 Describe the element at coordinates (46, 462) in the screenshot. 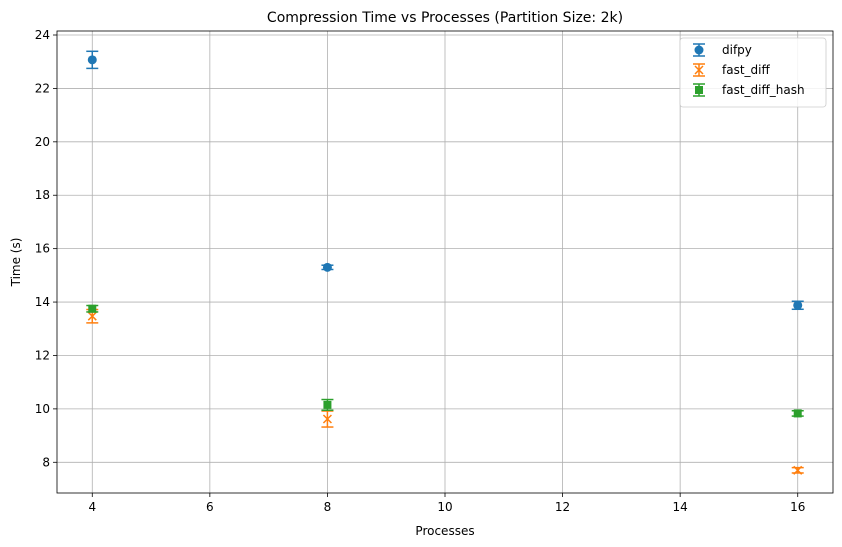

I see `y-tick-label: 8` at that location.